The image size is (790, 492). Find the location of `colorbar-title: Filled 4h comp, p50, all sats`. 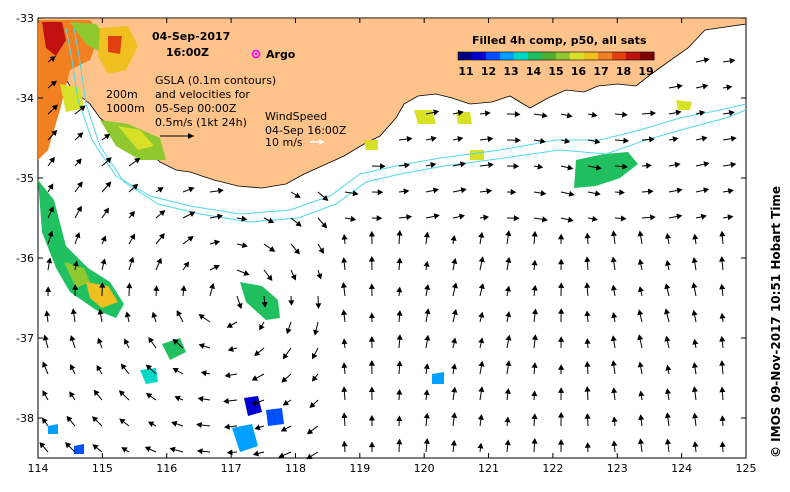

colorbar-title: Filled 4h comp, p50, all sats is located at coordinates (559, 40).